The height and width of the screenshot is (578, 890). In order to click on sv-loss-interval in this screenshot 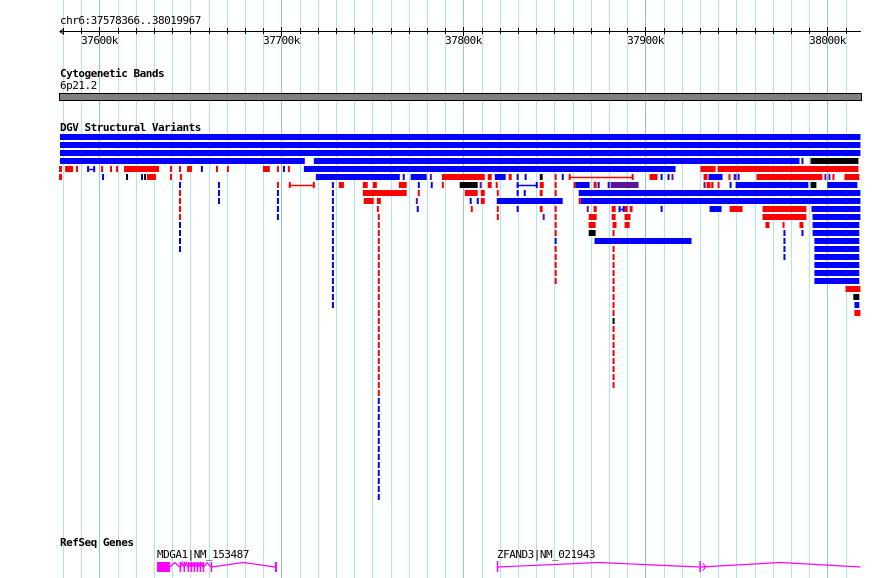, I will do `click(601, 177)`.